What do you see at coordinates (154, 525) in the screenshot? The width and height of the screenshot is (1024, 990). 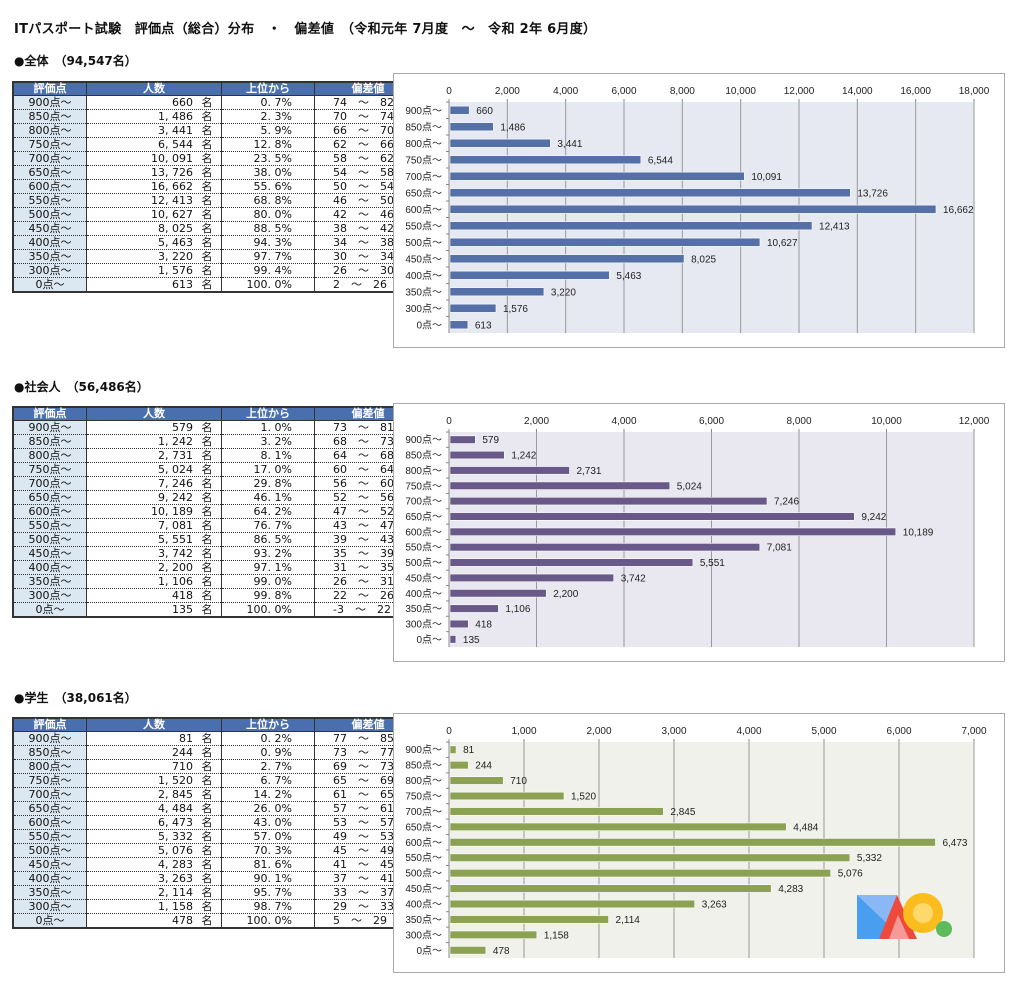 I see `count-cell: 7, 081 名` at bounding box center [154, 525].